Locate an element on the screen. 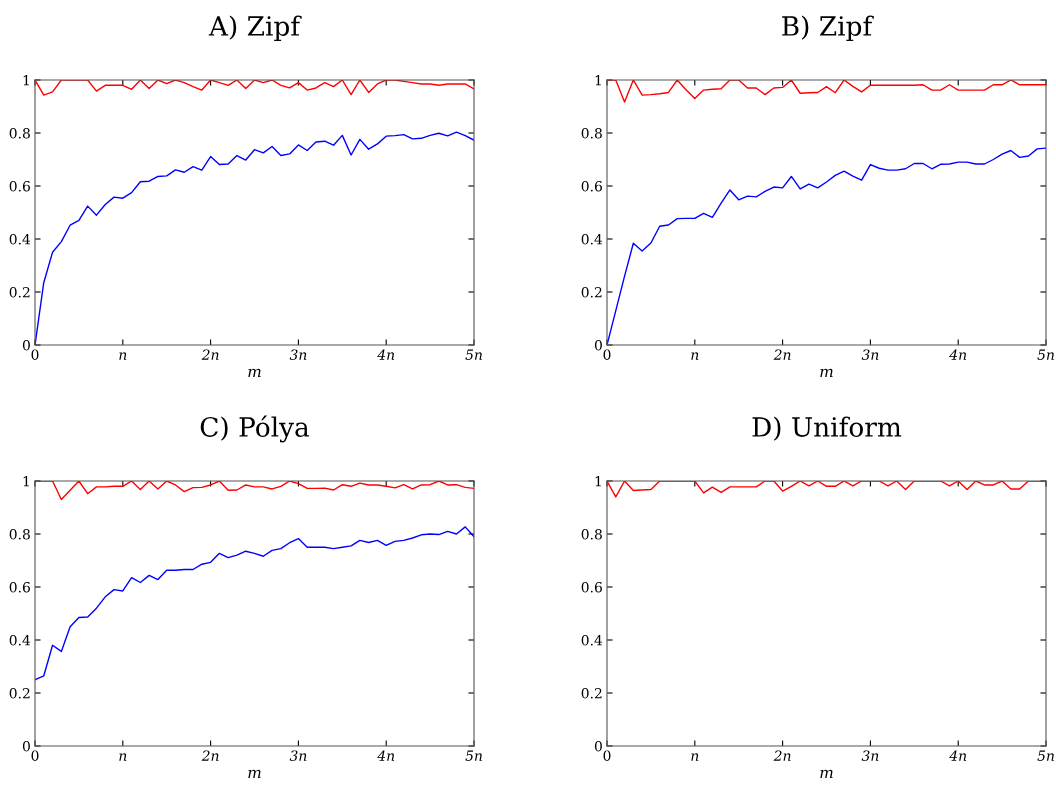  chart-title: B) Zipf is located at coordinates (828, 28).